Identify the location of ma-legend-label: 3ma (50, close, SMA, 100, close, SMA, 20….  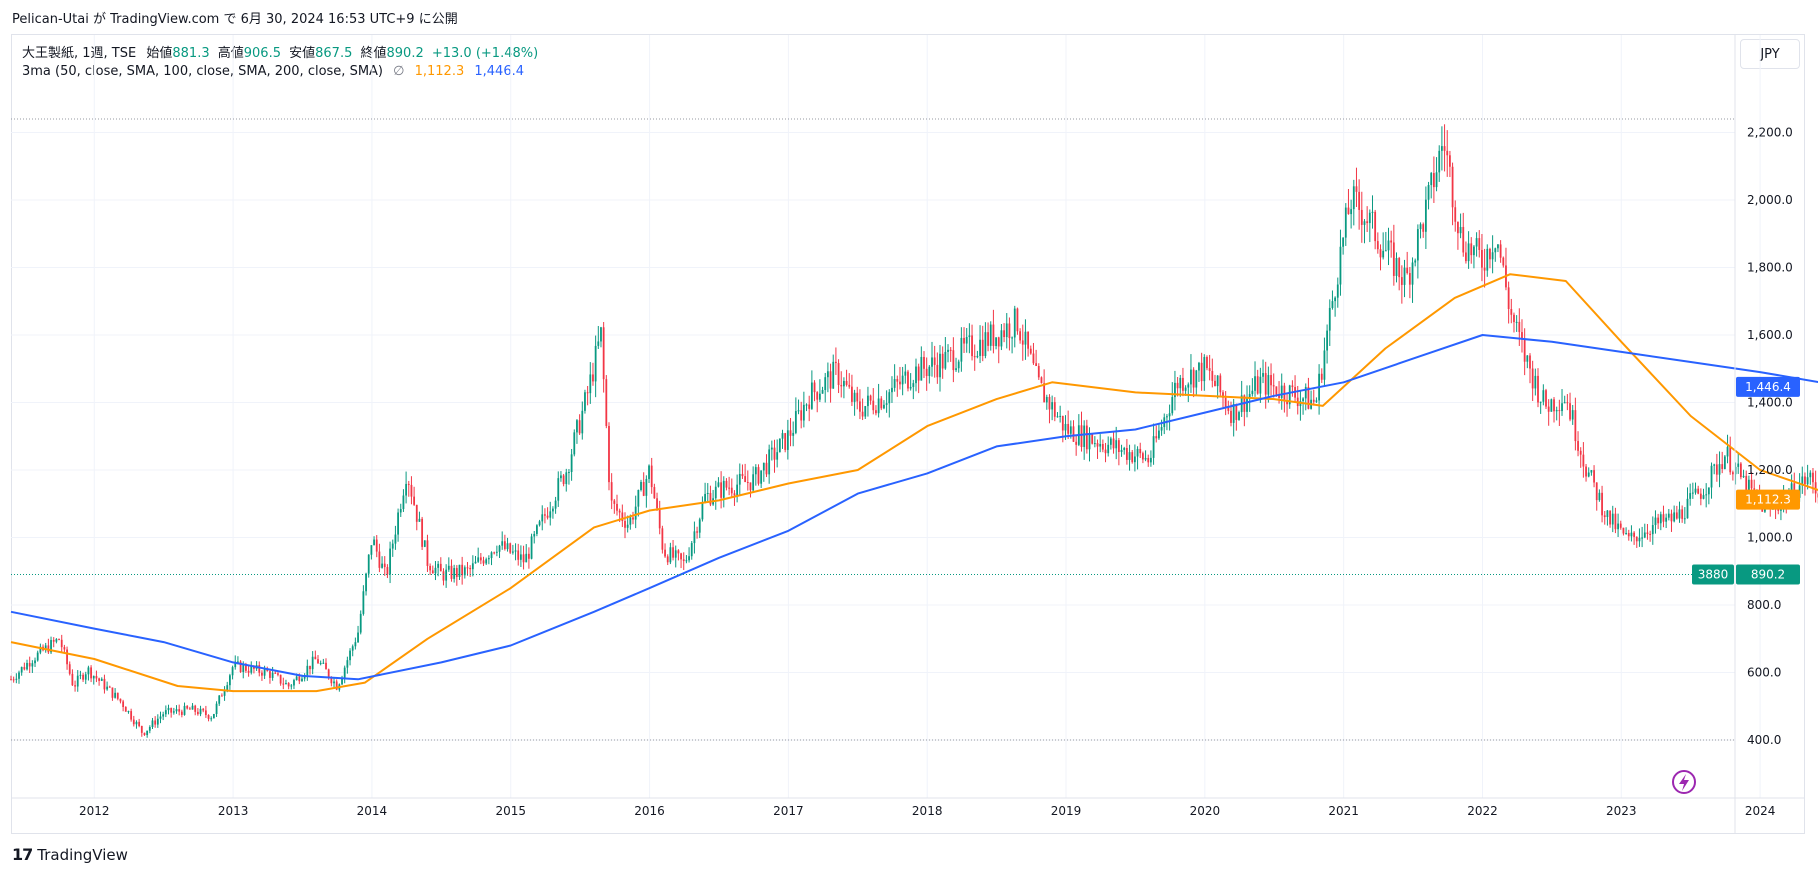
(202, 71).